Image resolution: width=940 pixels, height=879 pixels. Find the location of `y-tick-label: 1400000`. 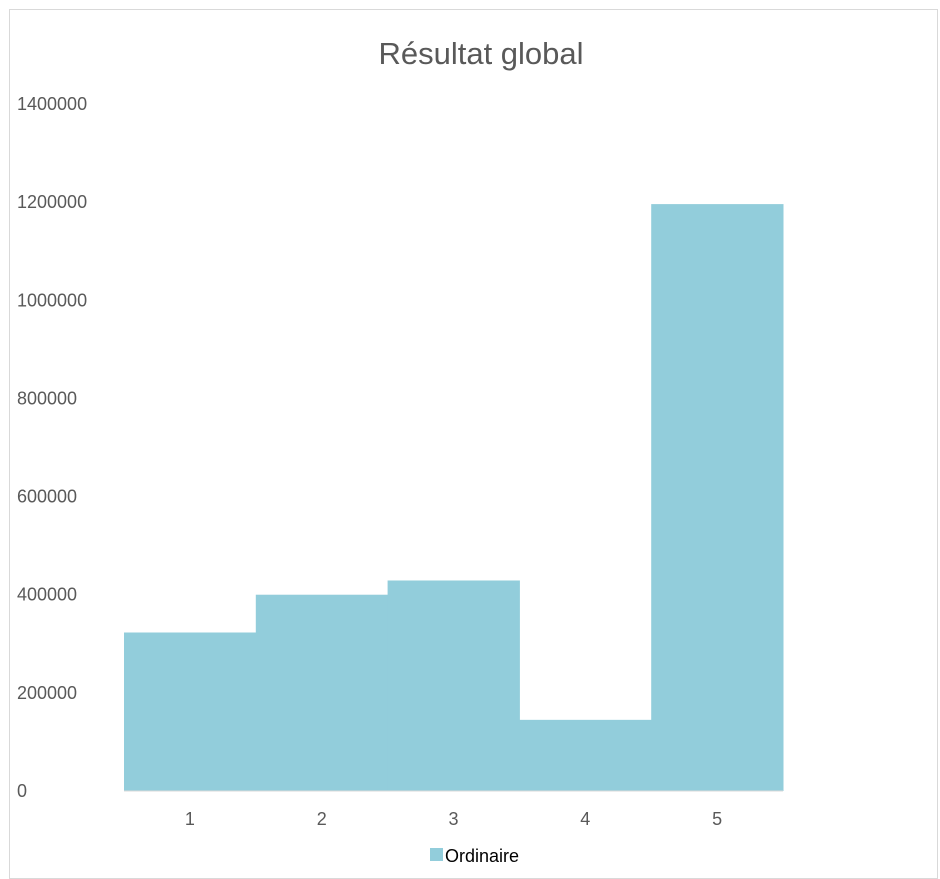

y-tick-label: 1400000 is located at coordinates (52, 104).